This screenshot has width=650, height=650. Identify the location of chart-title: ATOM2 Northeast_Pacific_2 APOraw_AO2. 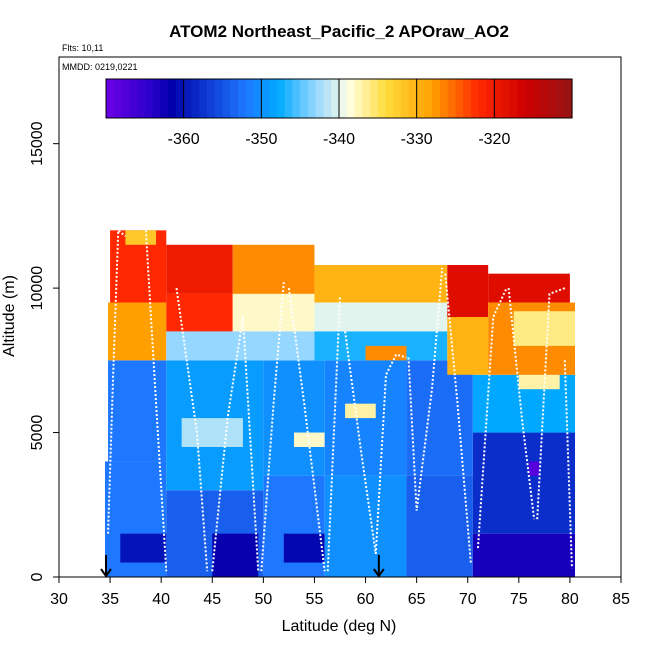
(339, 31).